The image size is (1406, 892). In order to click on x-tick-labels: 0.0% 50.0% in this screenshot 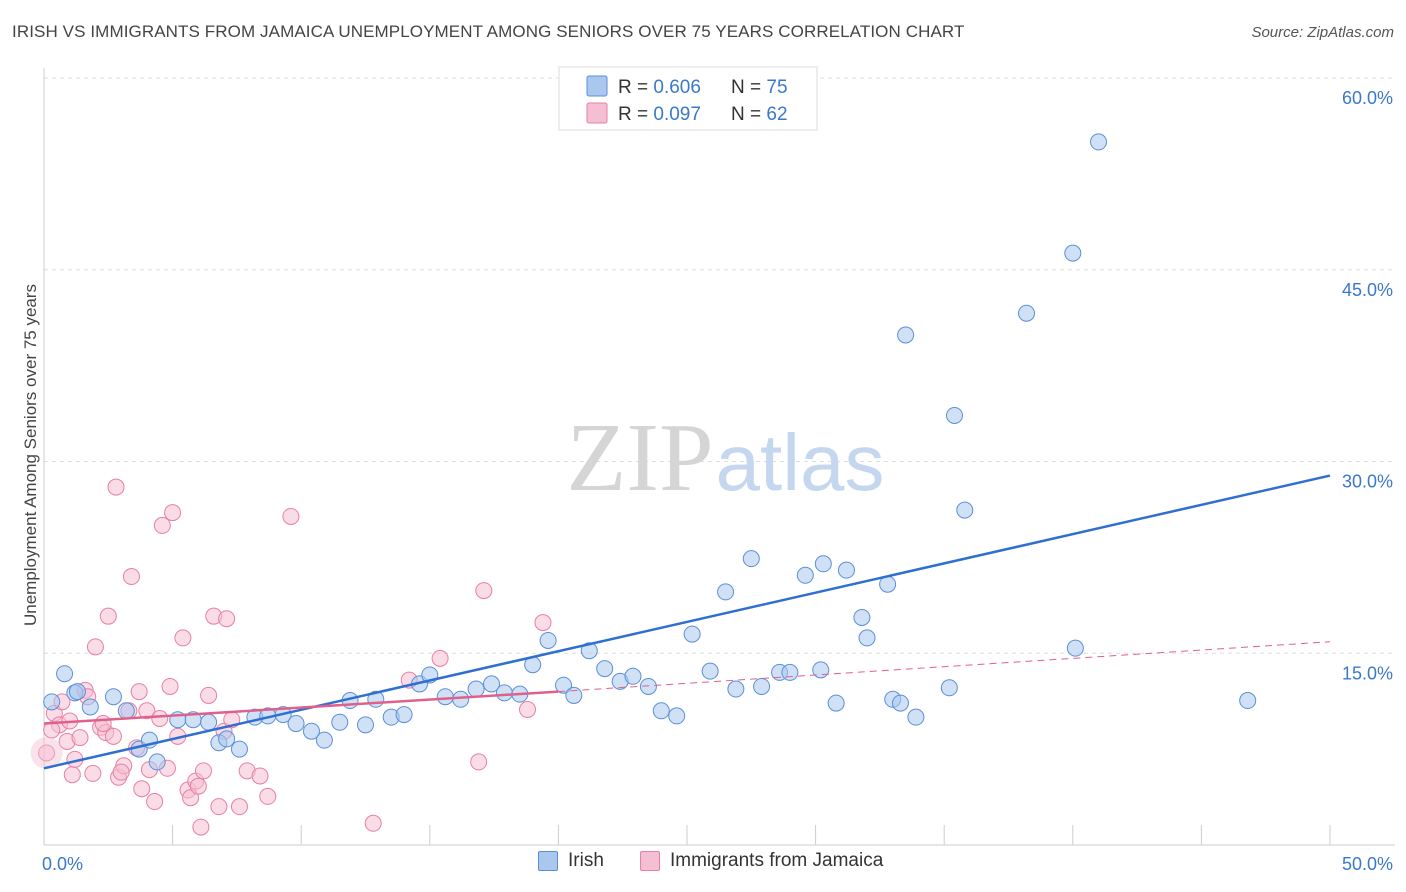, I will do `click(717, 864)`.